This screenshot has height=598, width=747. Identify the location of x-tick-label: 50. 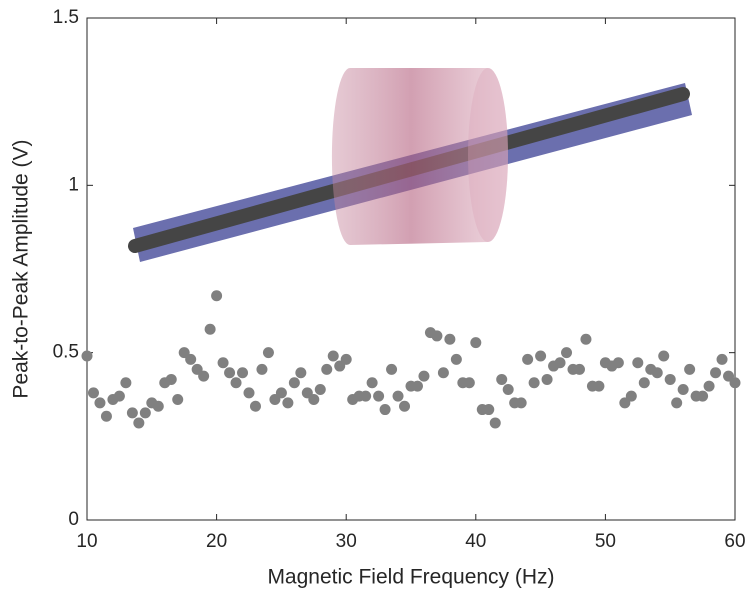
(605, 541).